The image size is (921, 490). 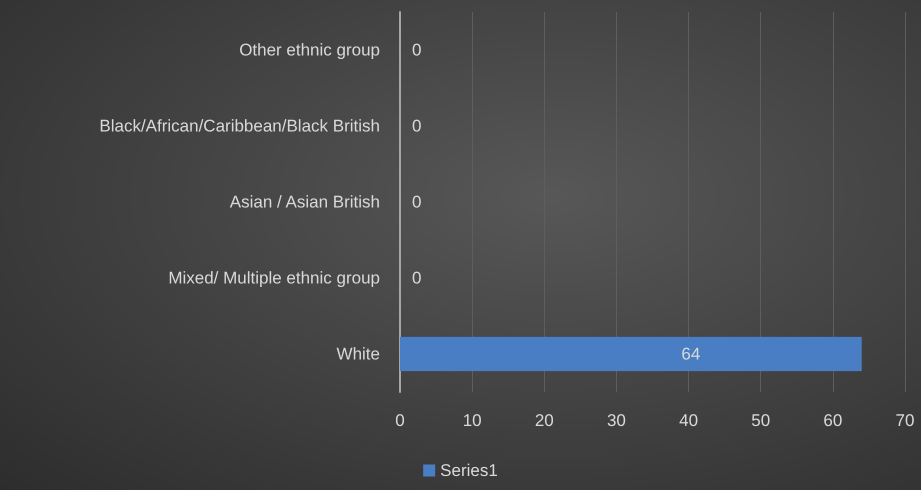 What do you see at coordinates (239, 126) in the screenshot?
I see `y-tick-label: Black/African/Caribbean/Black British` at bounding box center [239, 126].